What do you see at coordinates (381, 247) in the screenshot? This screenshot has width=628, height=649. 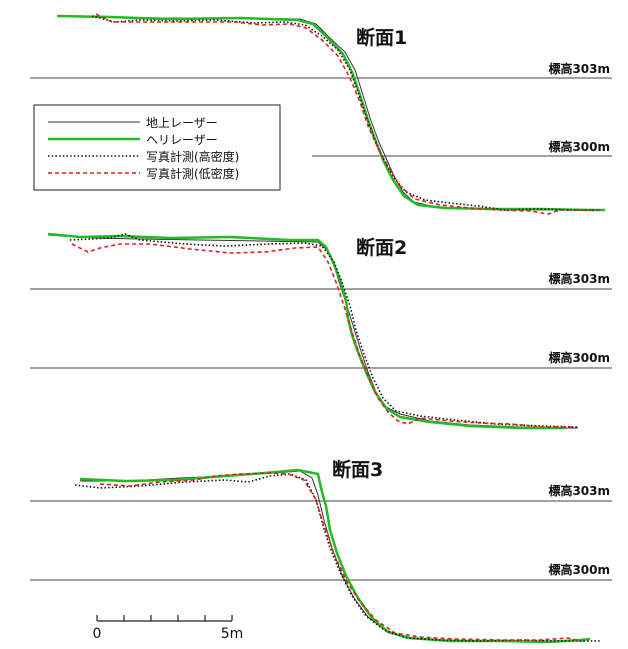 I see `section-title: 断面2` at bounding box center [381, 247].